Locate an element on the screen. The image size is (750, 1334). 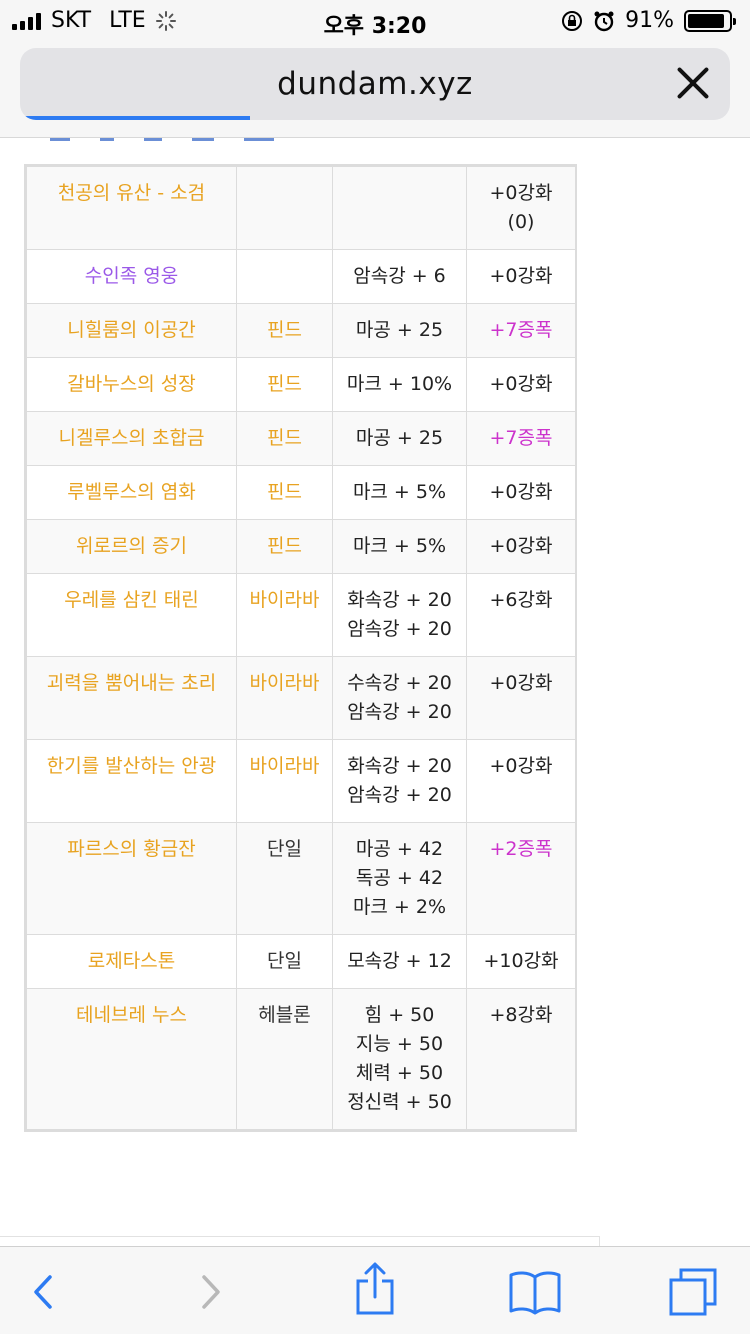
battery-level is located at coordinates (706, 20).